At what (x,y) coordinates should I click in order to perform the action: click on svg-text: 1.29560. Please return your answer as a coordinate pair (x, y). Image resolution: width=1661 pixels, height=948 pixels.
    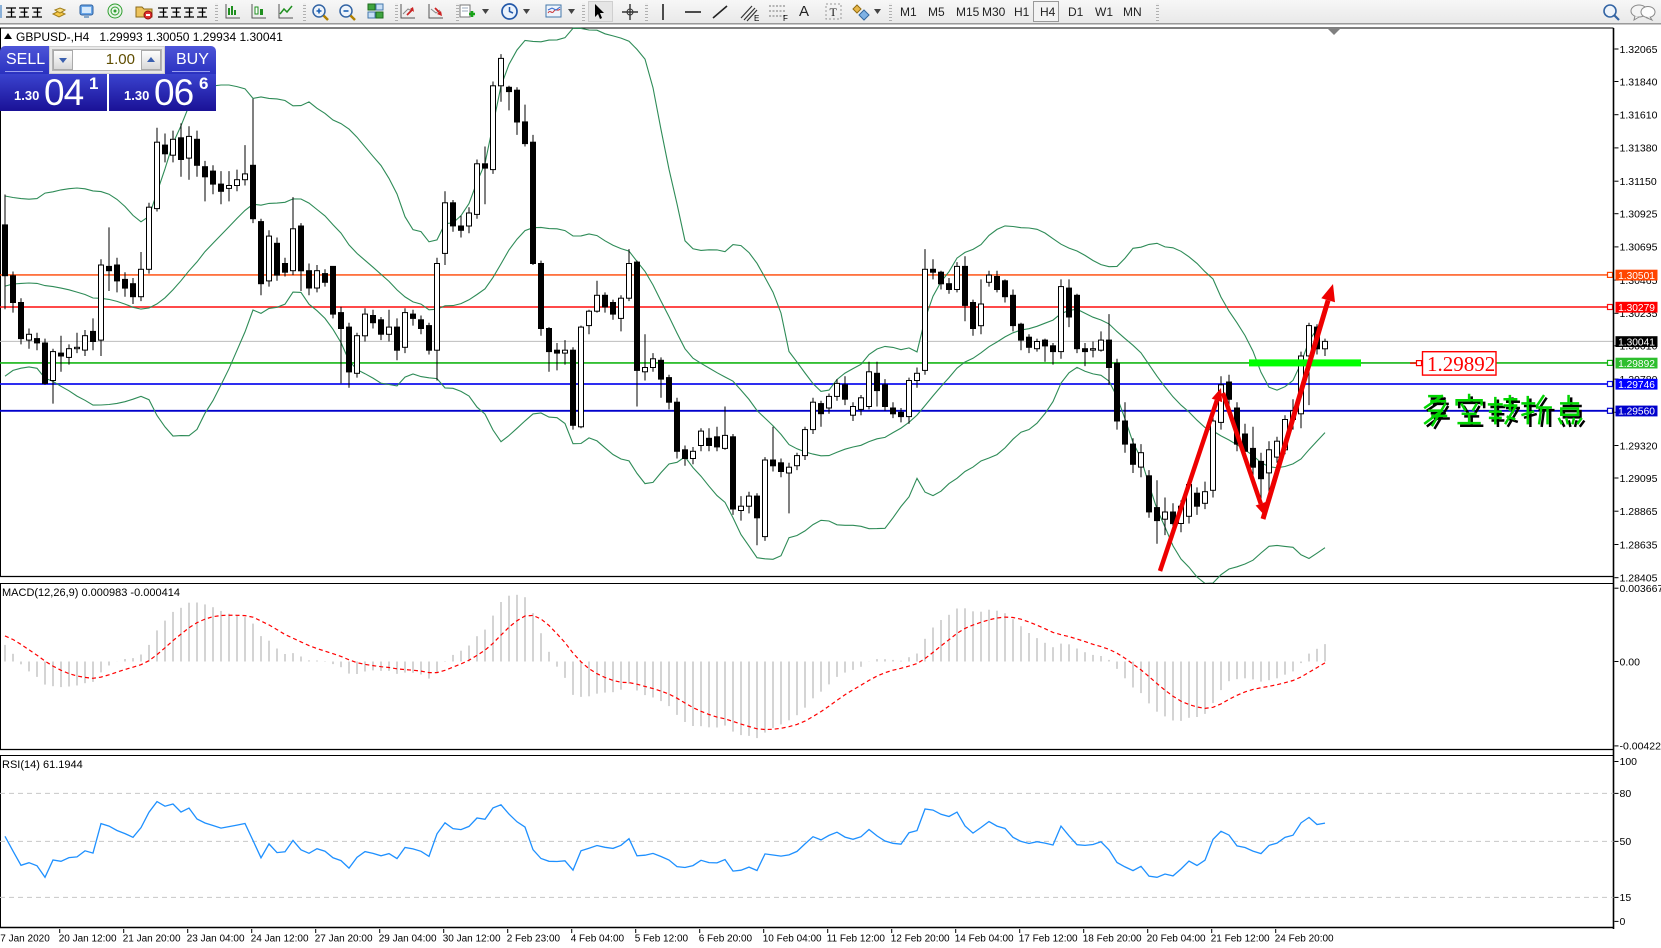
    Looking at the image, I should click on (1636, 412).